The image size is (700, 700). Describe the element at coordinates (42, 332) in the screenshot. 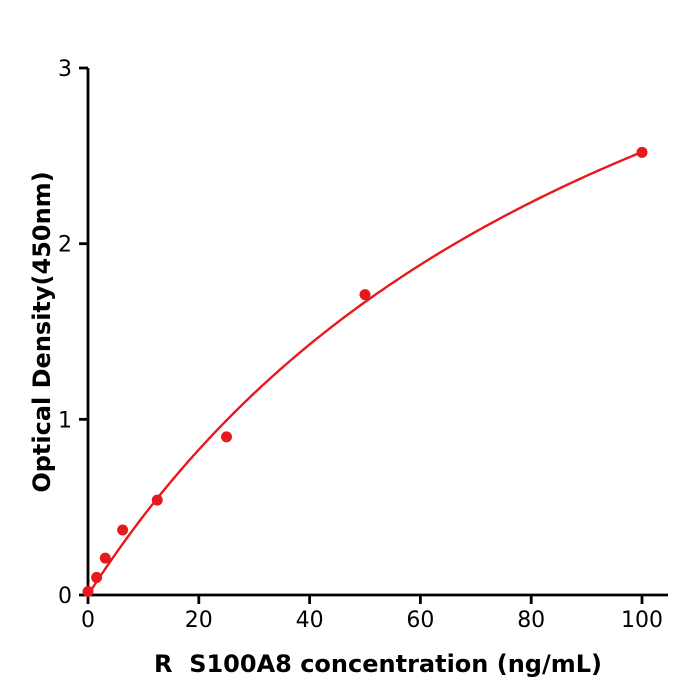

I see `y-axis-title: Optical Density(450nm)` at that location.